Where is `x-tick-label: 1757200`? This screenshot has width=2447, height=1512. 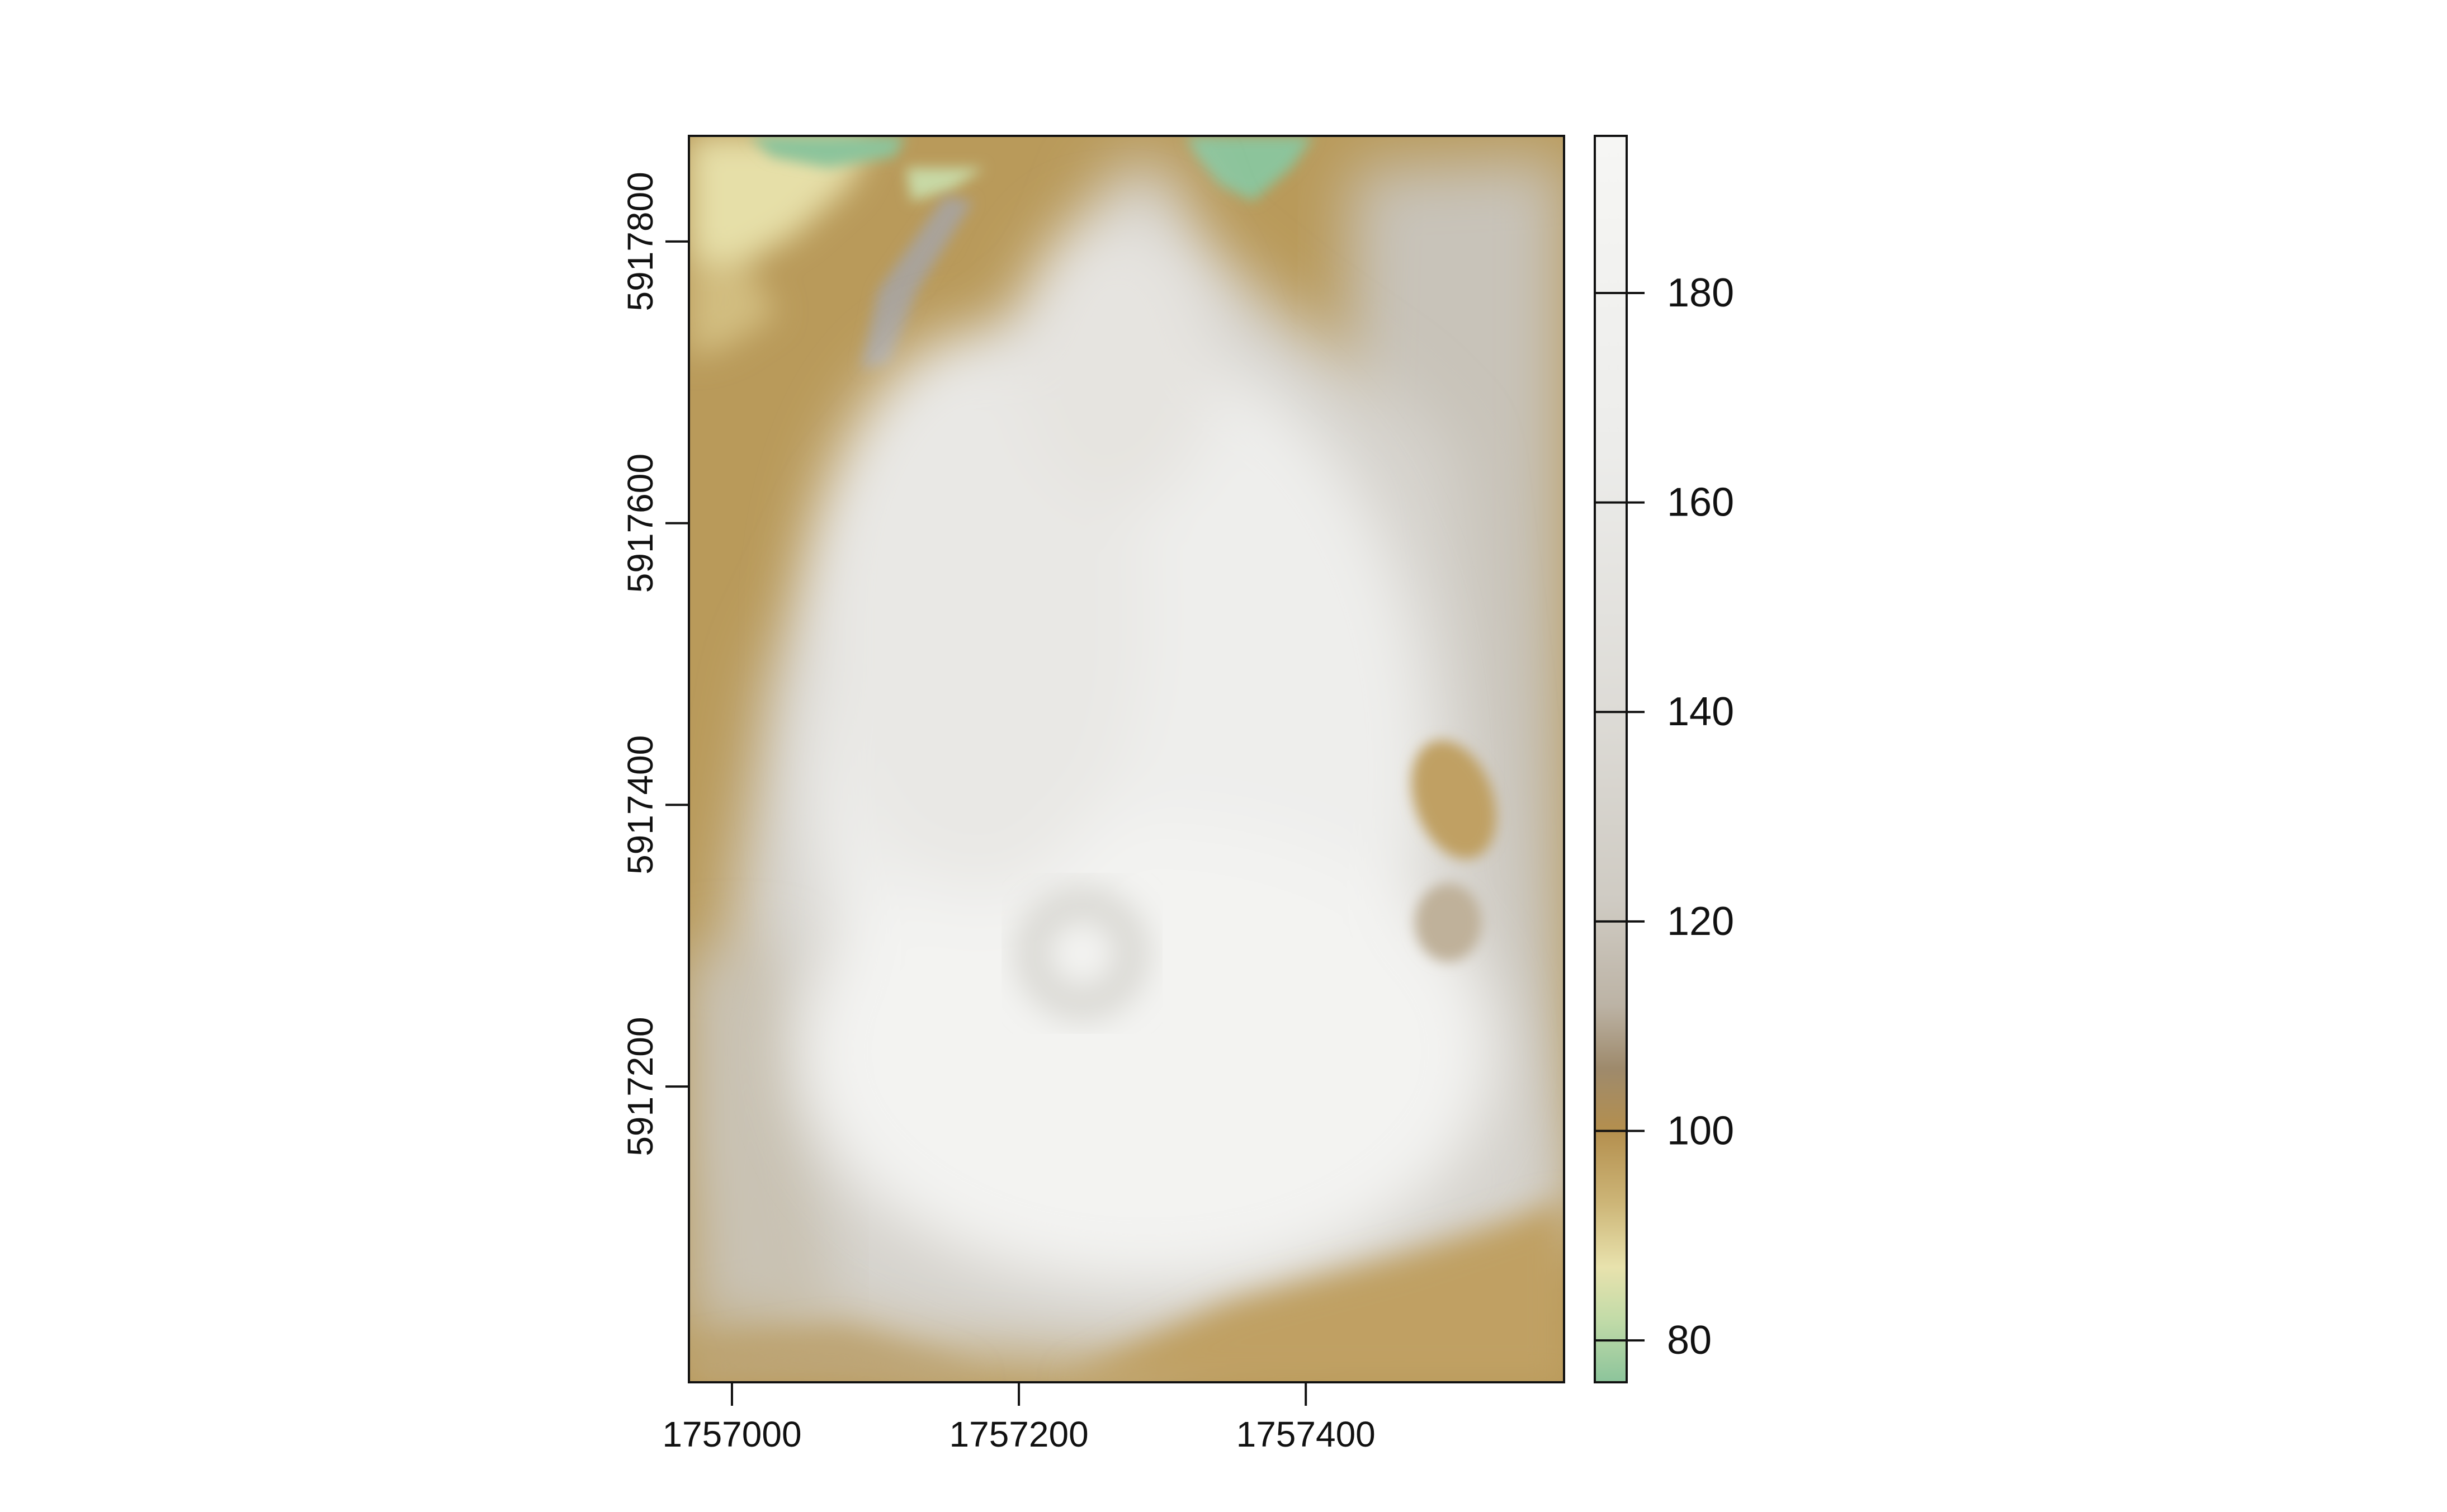
x-tick-label: 1757200 is located at coordinates (1019, 1434).